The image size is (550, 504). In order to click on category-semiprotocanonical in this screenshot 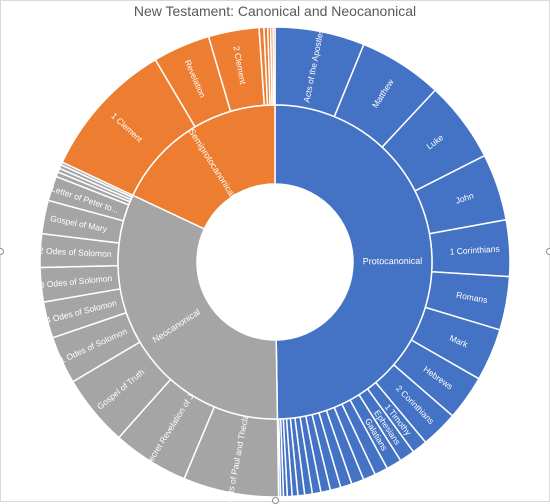, I will do `click(203, 167)`.